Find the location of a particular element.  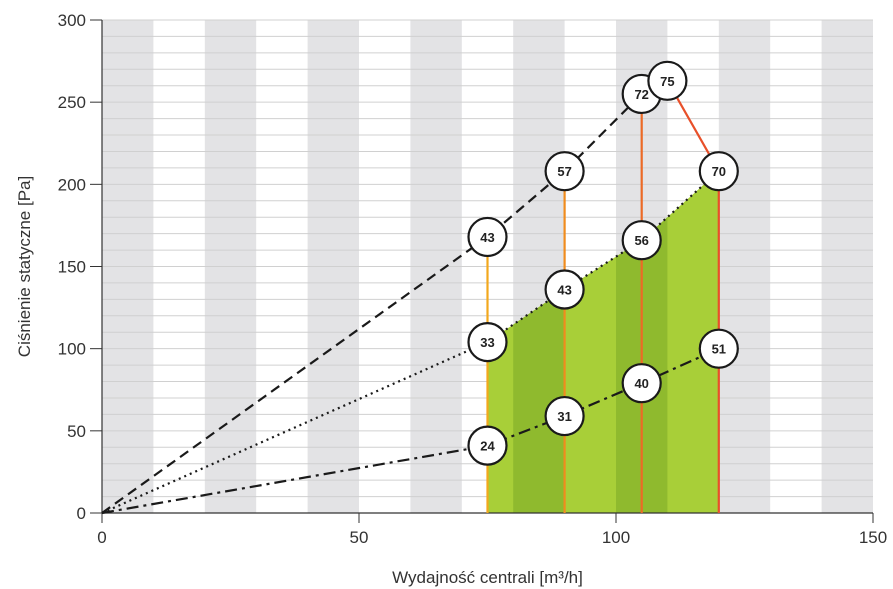

x-tick-label: 50 is located at coordinates (359, 537).